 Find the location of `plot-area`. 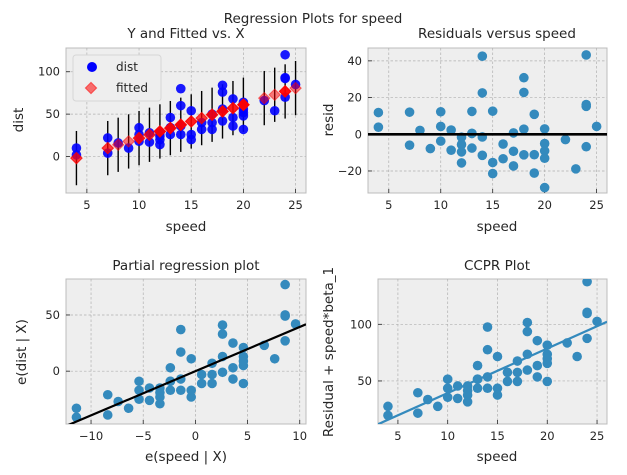

plot-area is located at coordinates (492, 351).